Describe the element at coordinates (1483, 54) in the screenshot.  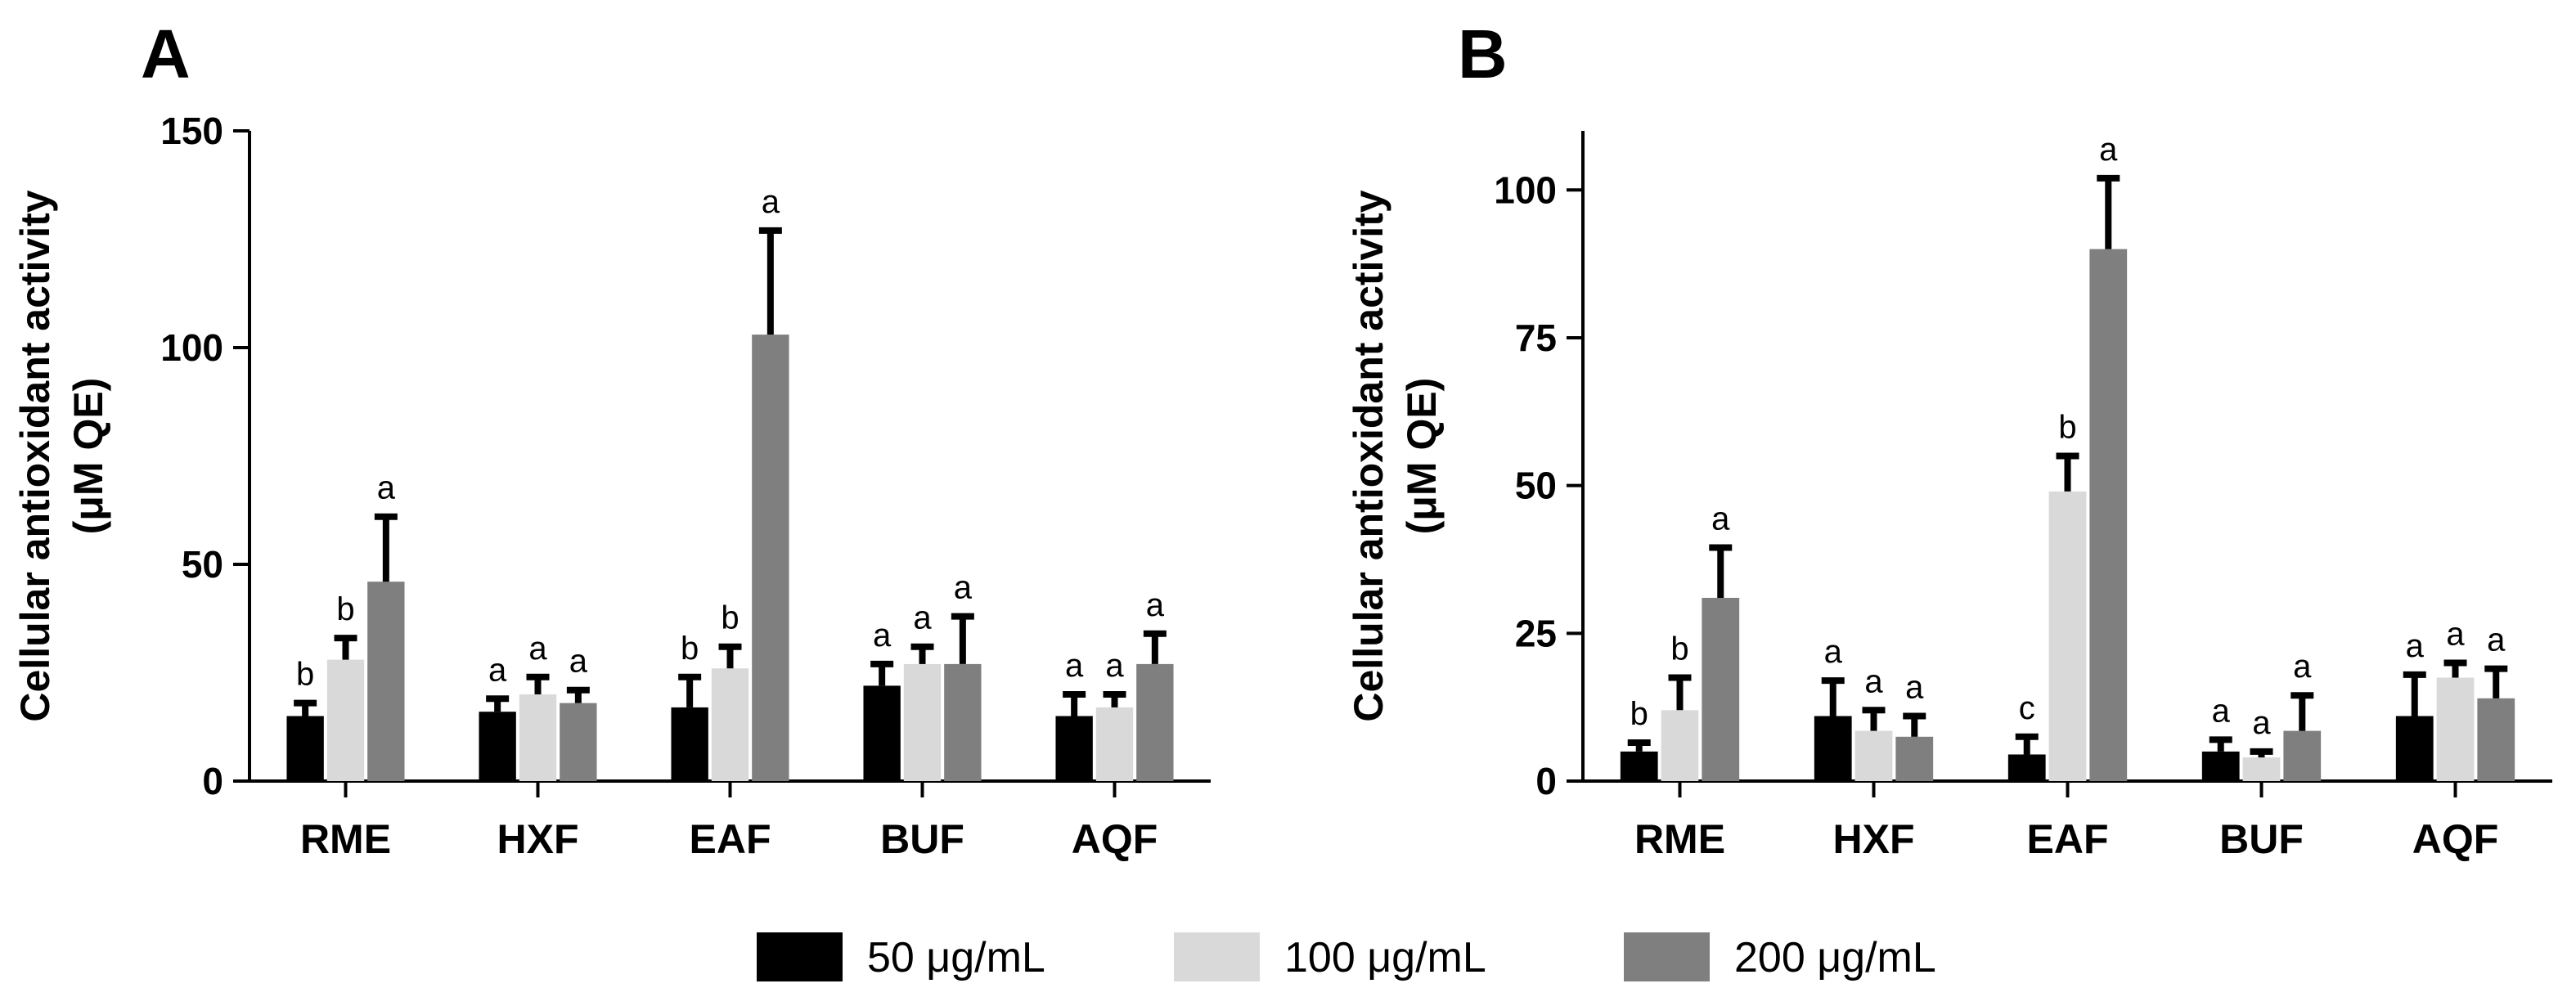
I see `panel-letter: B` at that location.